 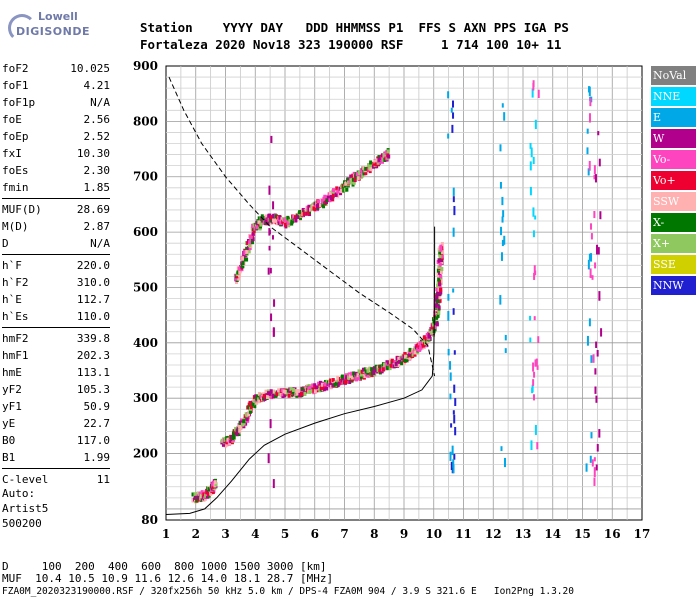 What do you see at coordinates (582, 534) in the screenshot?
I see `x-tick-label: 15` at bounding box center [582, 534].